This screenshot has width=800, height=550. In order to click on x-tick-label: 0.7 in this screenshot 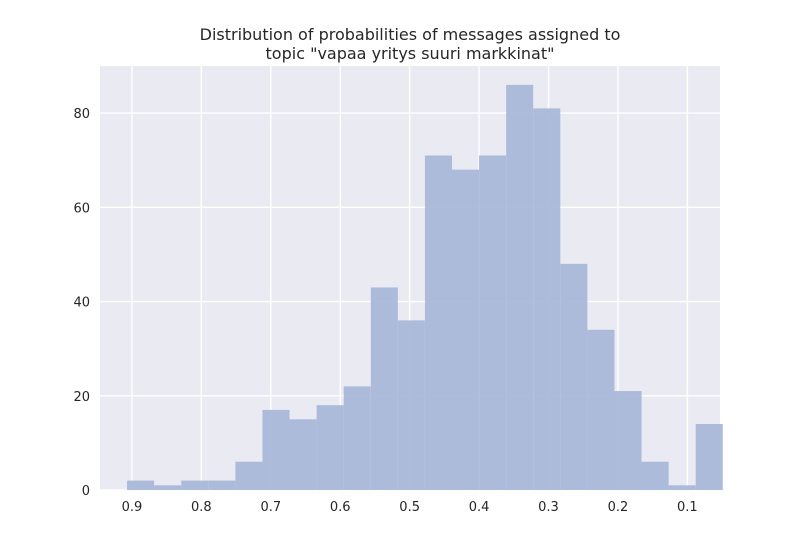, I will do `click(270, 507)`.